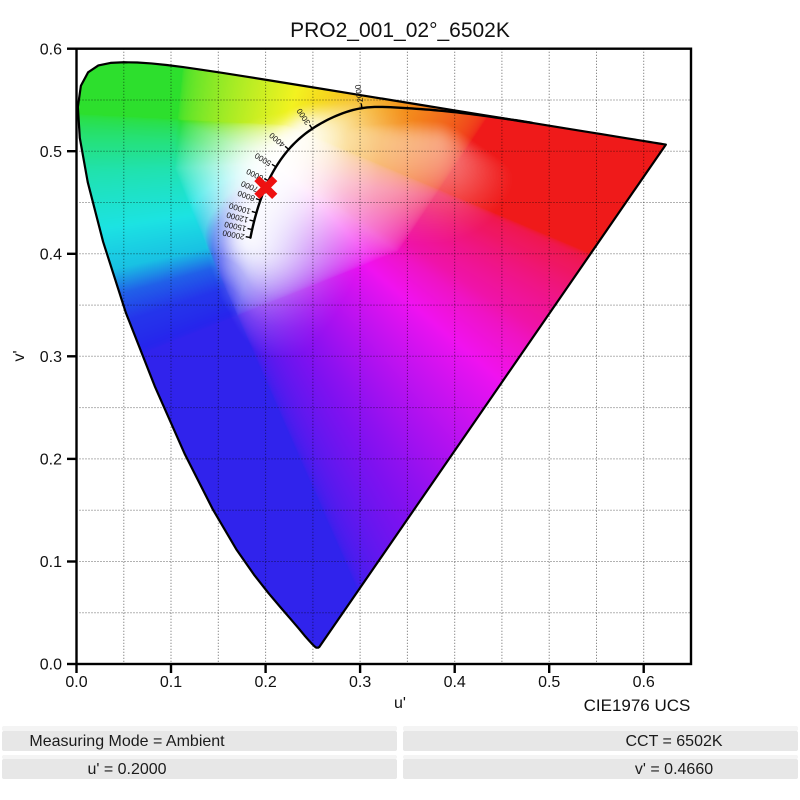 Image resolution: width=800 pixels, height=800 pixels. What do you see at coordinates (637, 705) in the screenshot?
I see `svg-text: CIE1976 UCS` at bounding box center [637, 705].